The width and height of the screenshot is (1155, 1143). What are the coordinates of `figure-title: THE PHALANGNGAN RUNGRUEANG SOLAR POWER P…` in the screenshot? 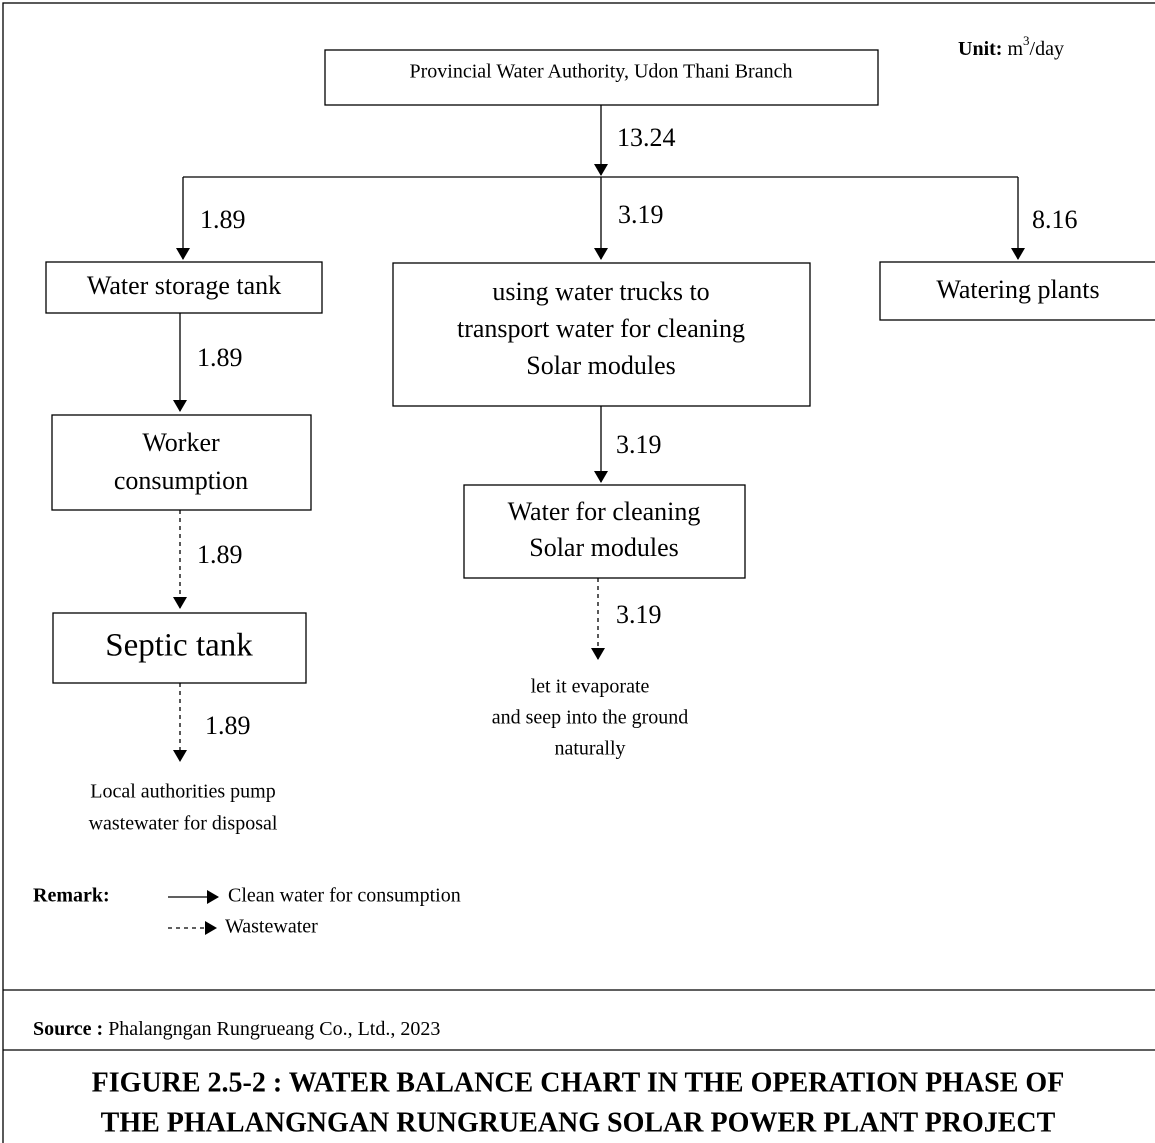 It's located at (578, 1122).